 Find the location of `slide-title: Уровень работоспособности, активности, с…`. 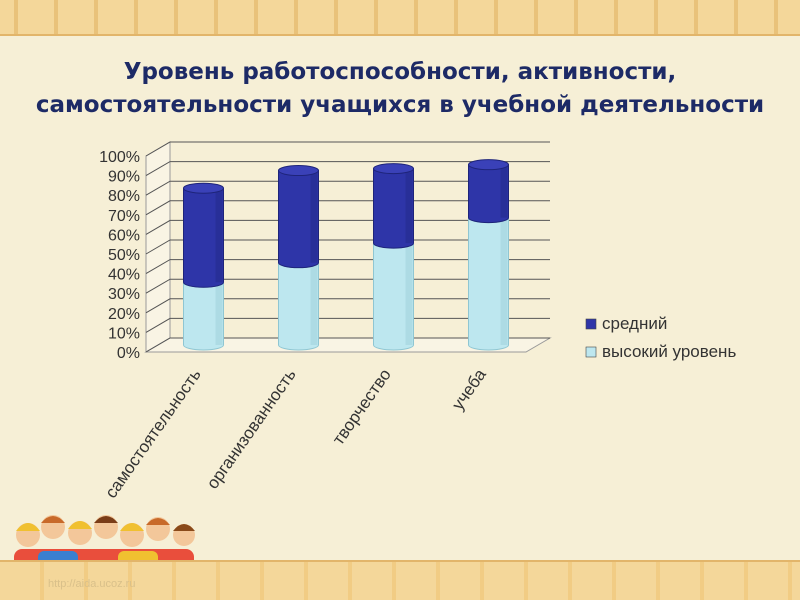

slide-title: Уровень работоспособности, активности, с… is located at coordinates (400, 89).